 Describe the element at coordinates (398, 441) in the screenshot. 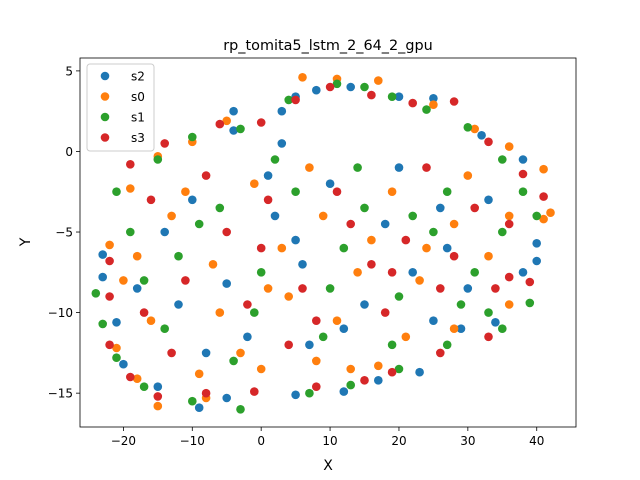

I see `x-tick-label: 20` at that location.